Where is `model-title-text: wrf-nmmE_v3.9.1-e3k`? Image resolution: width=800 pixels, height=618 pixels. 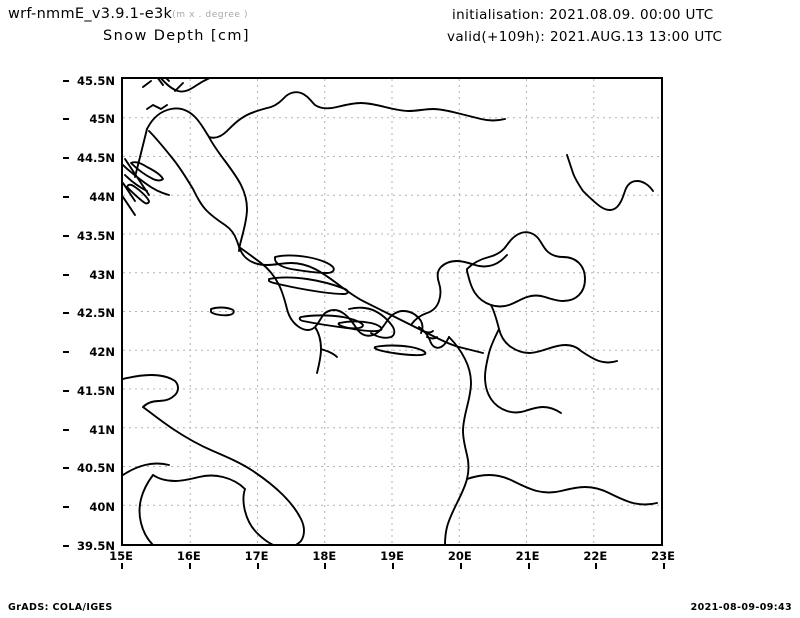
model-title-text: wrf-nmmE_v3.9.1-e3k is located at coordinates (90, 14).